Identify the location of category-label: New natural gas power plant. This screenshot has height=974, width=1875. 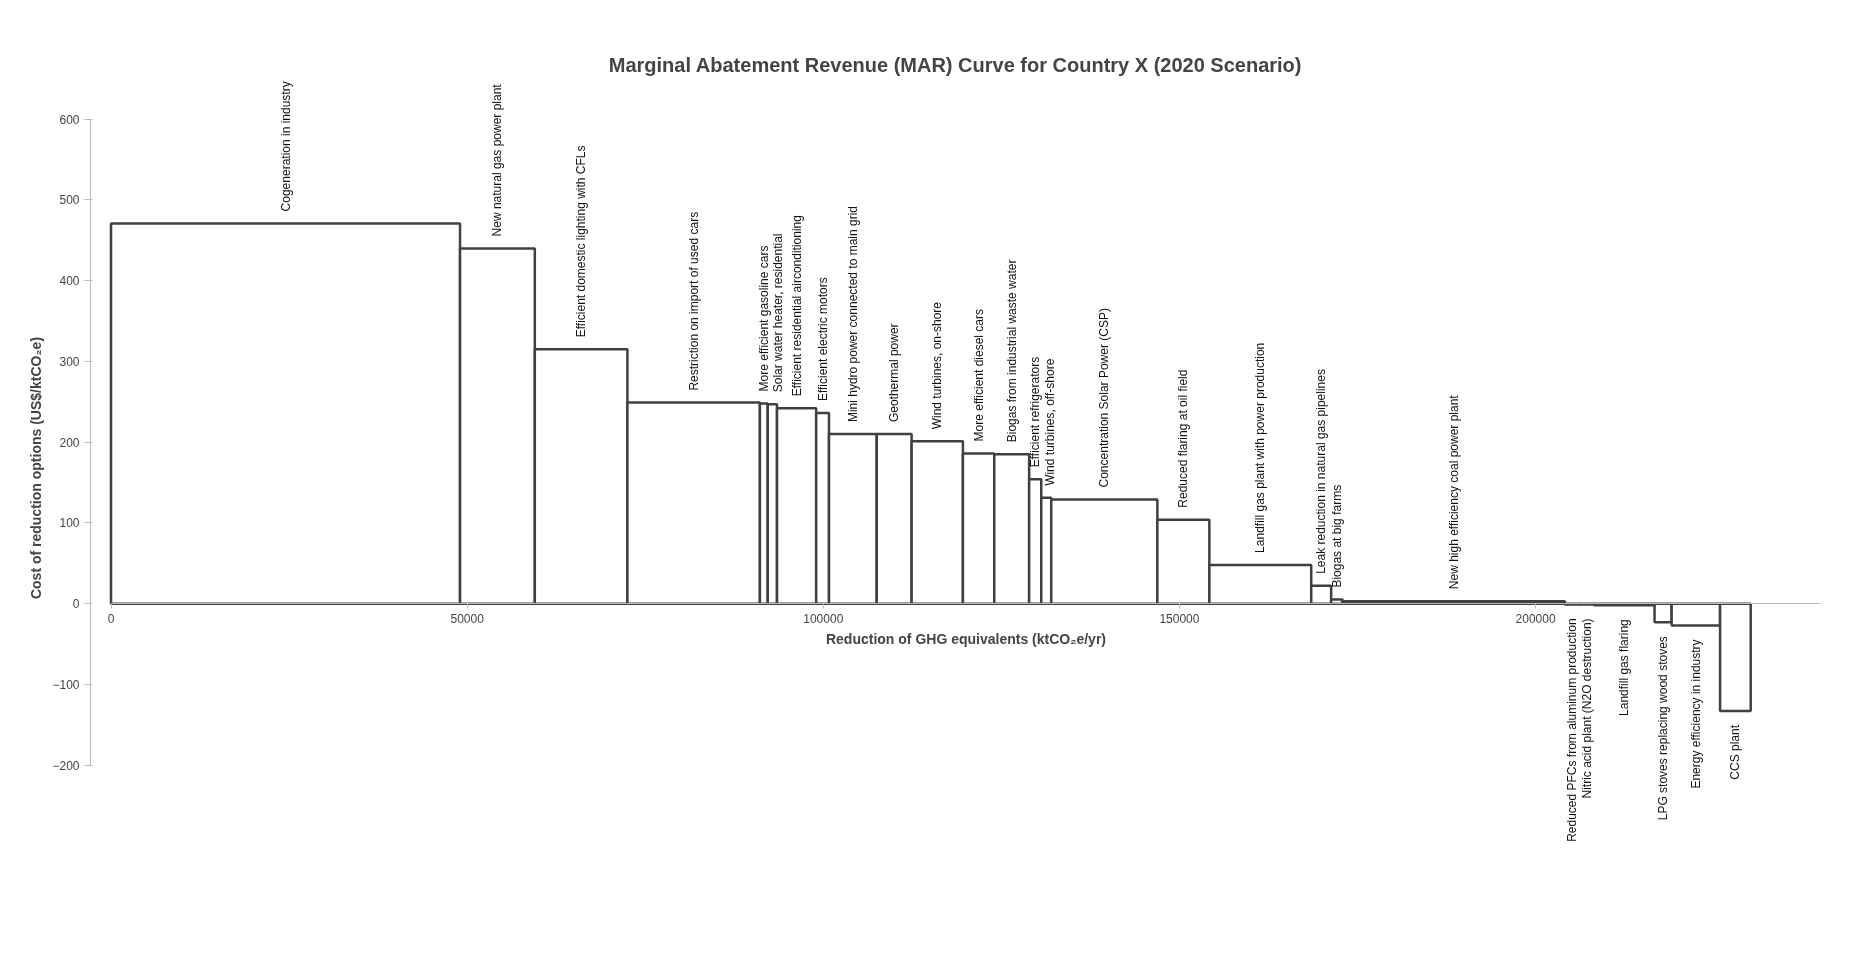
(497, 160).